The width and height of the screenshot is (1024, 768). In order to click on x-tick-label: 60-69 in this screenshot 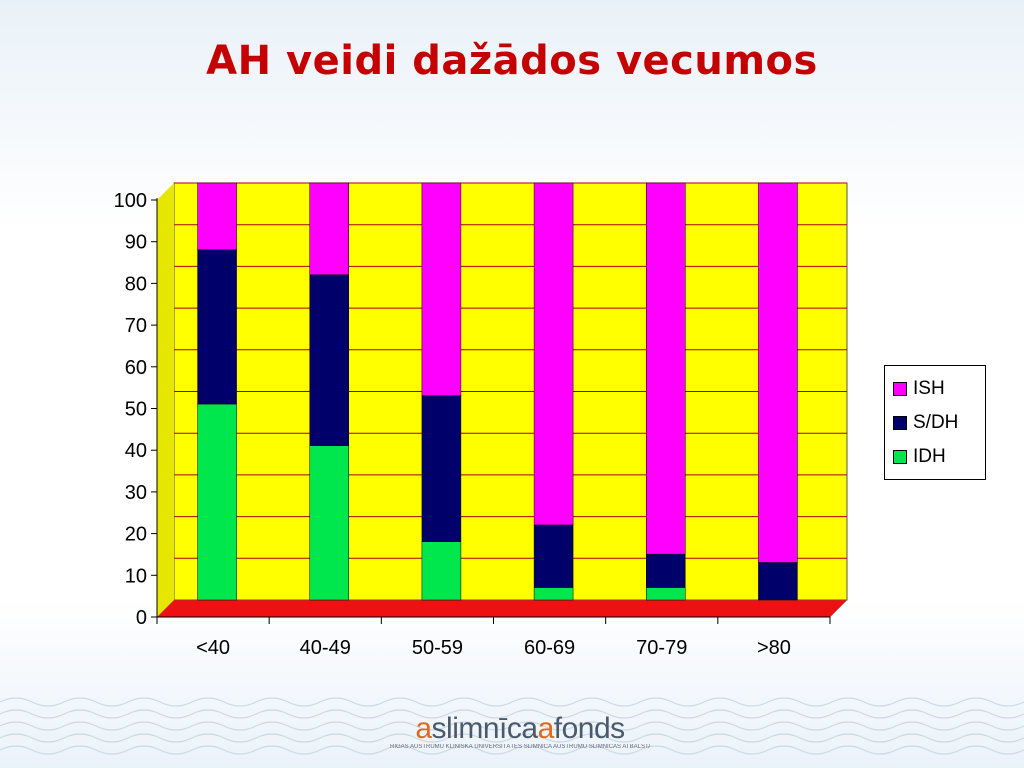, I will do `click(549, 648)`.